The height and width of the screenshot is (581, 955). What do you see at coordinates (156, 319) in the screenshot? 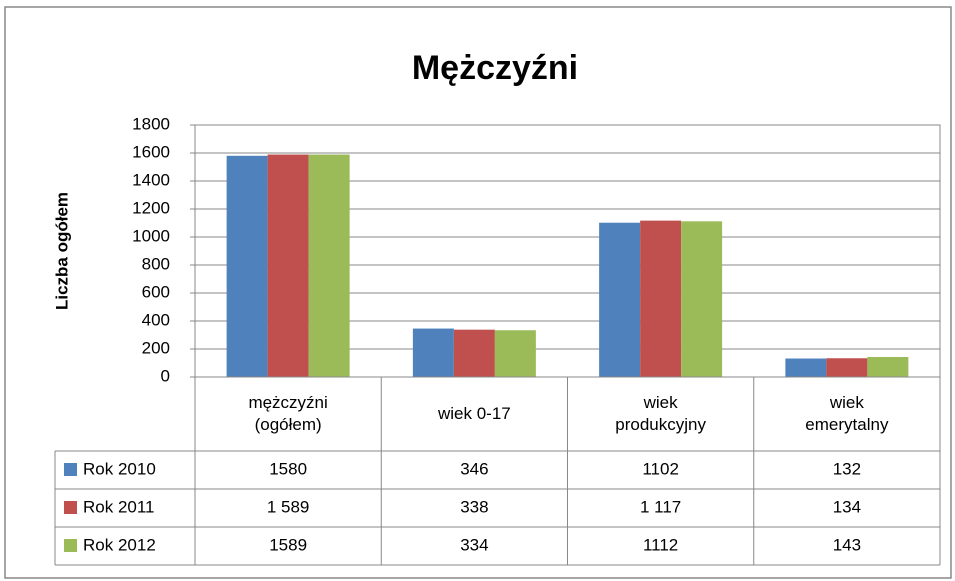
I see `y-tick-label: 400` at bounding box center [156, 319].